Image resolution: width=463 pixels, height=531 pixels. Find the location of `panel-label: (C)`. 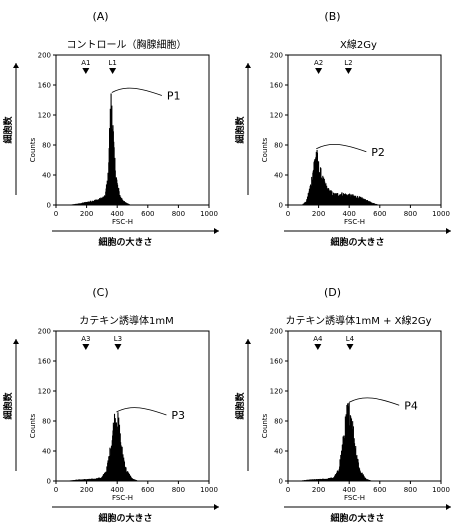

panel-label: (C) is located at coordinates (100, 292).